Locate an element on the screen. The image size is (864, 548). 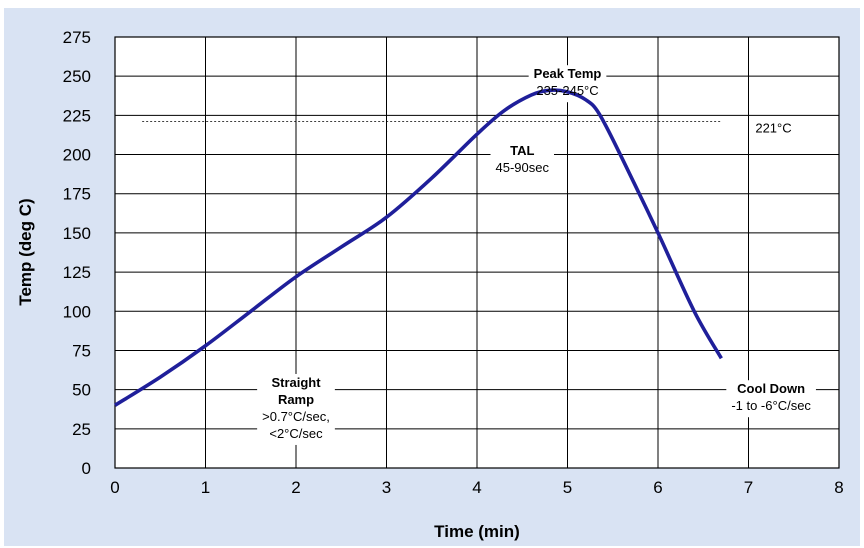
y-tick-label-5: 125 is located at coordinates (77, 272).